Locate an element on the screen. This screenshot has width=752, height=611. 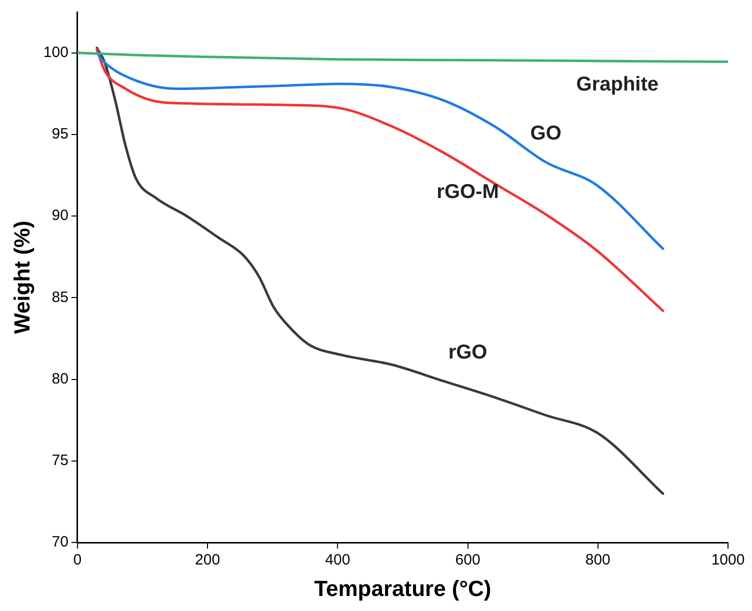
y-tick-label: 100 is located at coordinates (55, 52).